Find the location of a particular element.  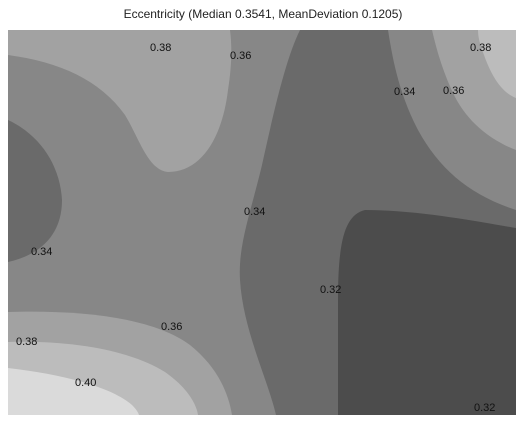

band-036-038-north is located at coordinates (120, 101).